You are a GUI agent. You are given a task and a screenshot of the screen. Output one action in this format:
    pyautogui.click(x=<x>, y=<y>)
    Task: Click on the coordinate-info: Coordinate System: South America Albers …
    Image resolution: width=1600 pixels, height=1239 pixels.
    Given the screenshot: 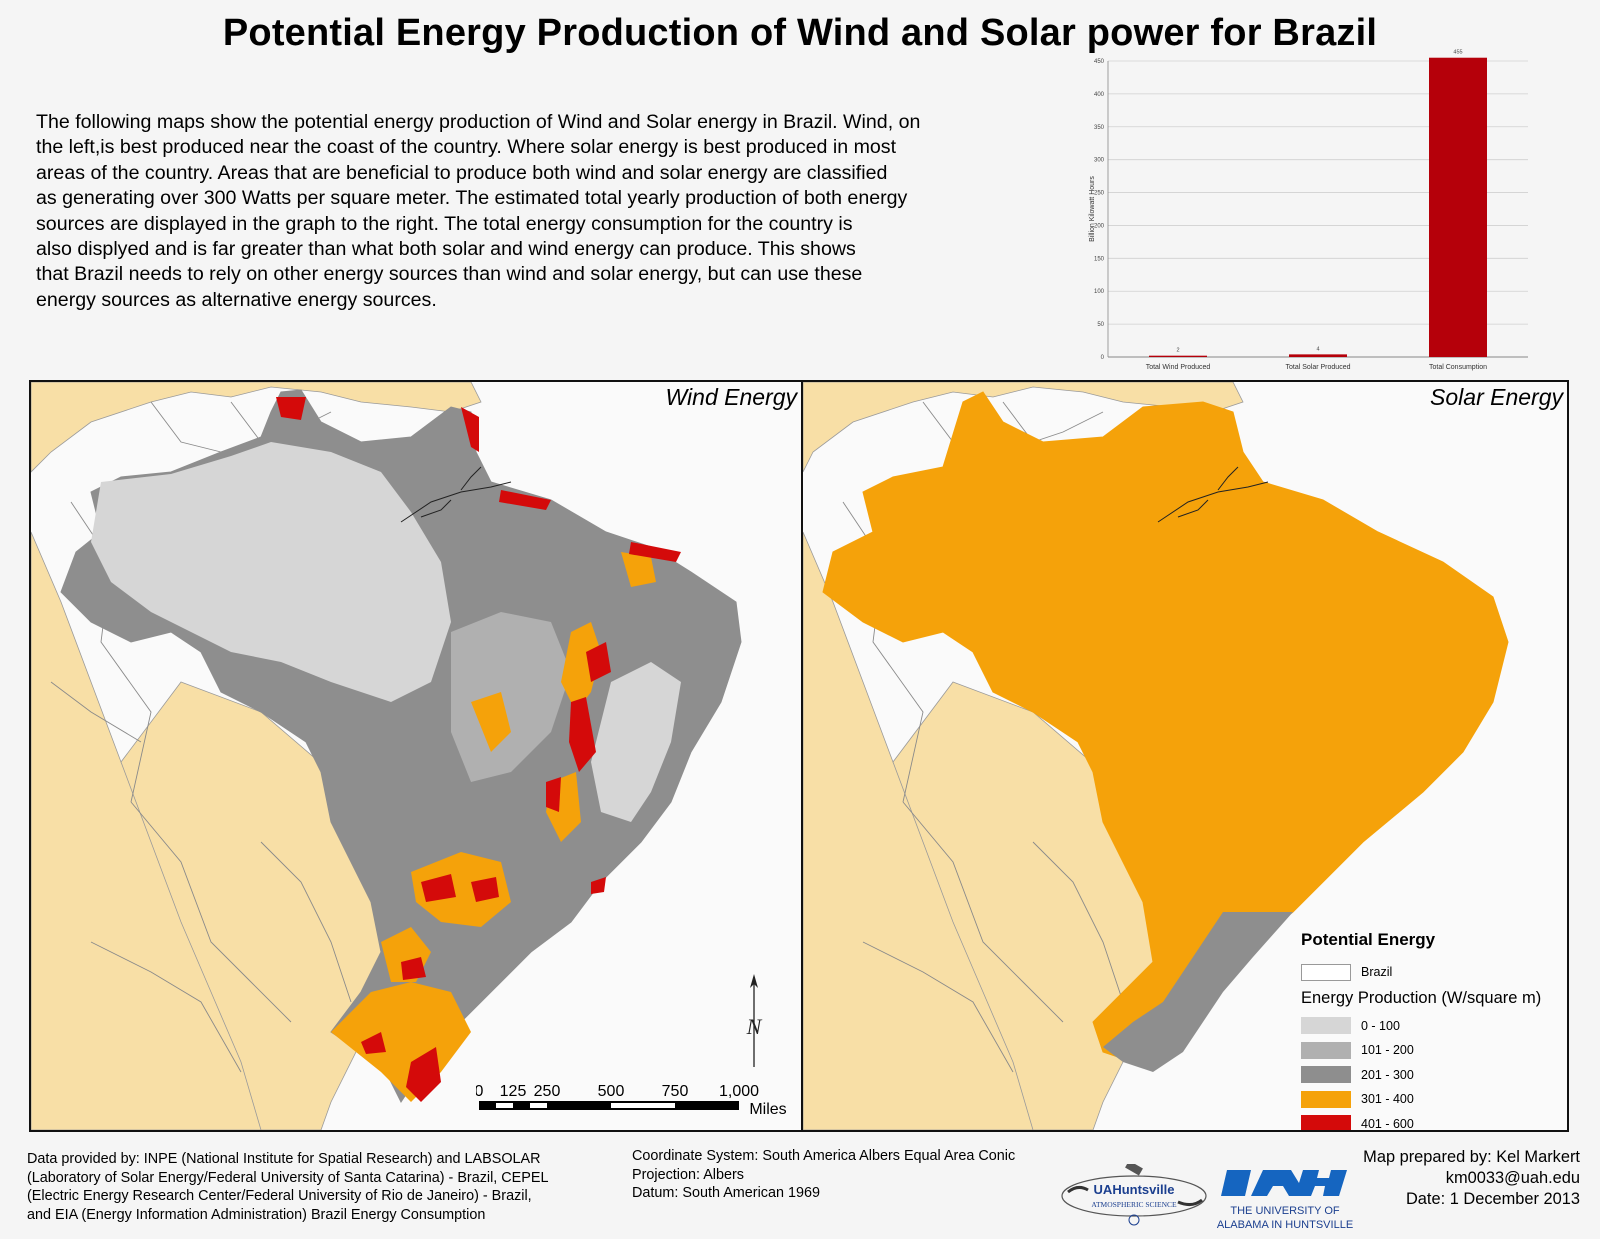 What is the action you would take?
    pyautogui.click(x=823, y=1175)
    